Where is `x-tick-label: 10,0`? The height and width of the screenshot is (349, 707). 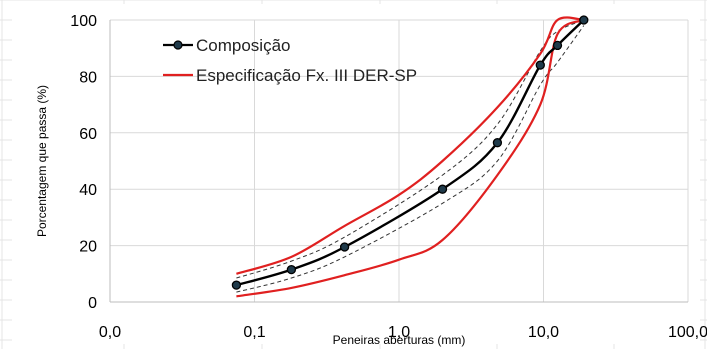 x-tick-label: 10,0 is located at coordinates (543, 332).